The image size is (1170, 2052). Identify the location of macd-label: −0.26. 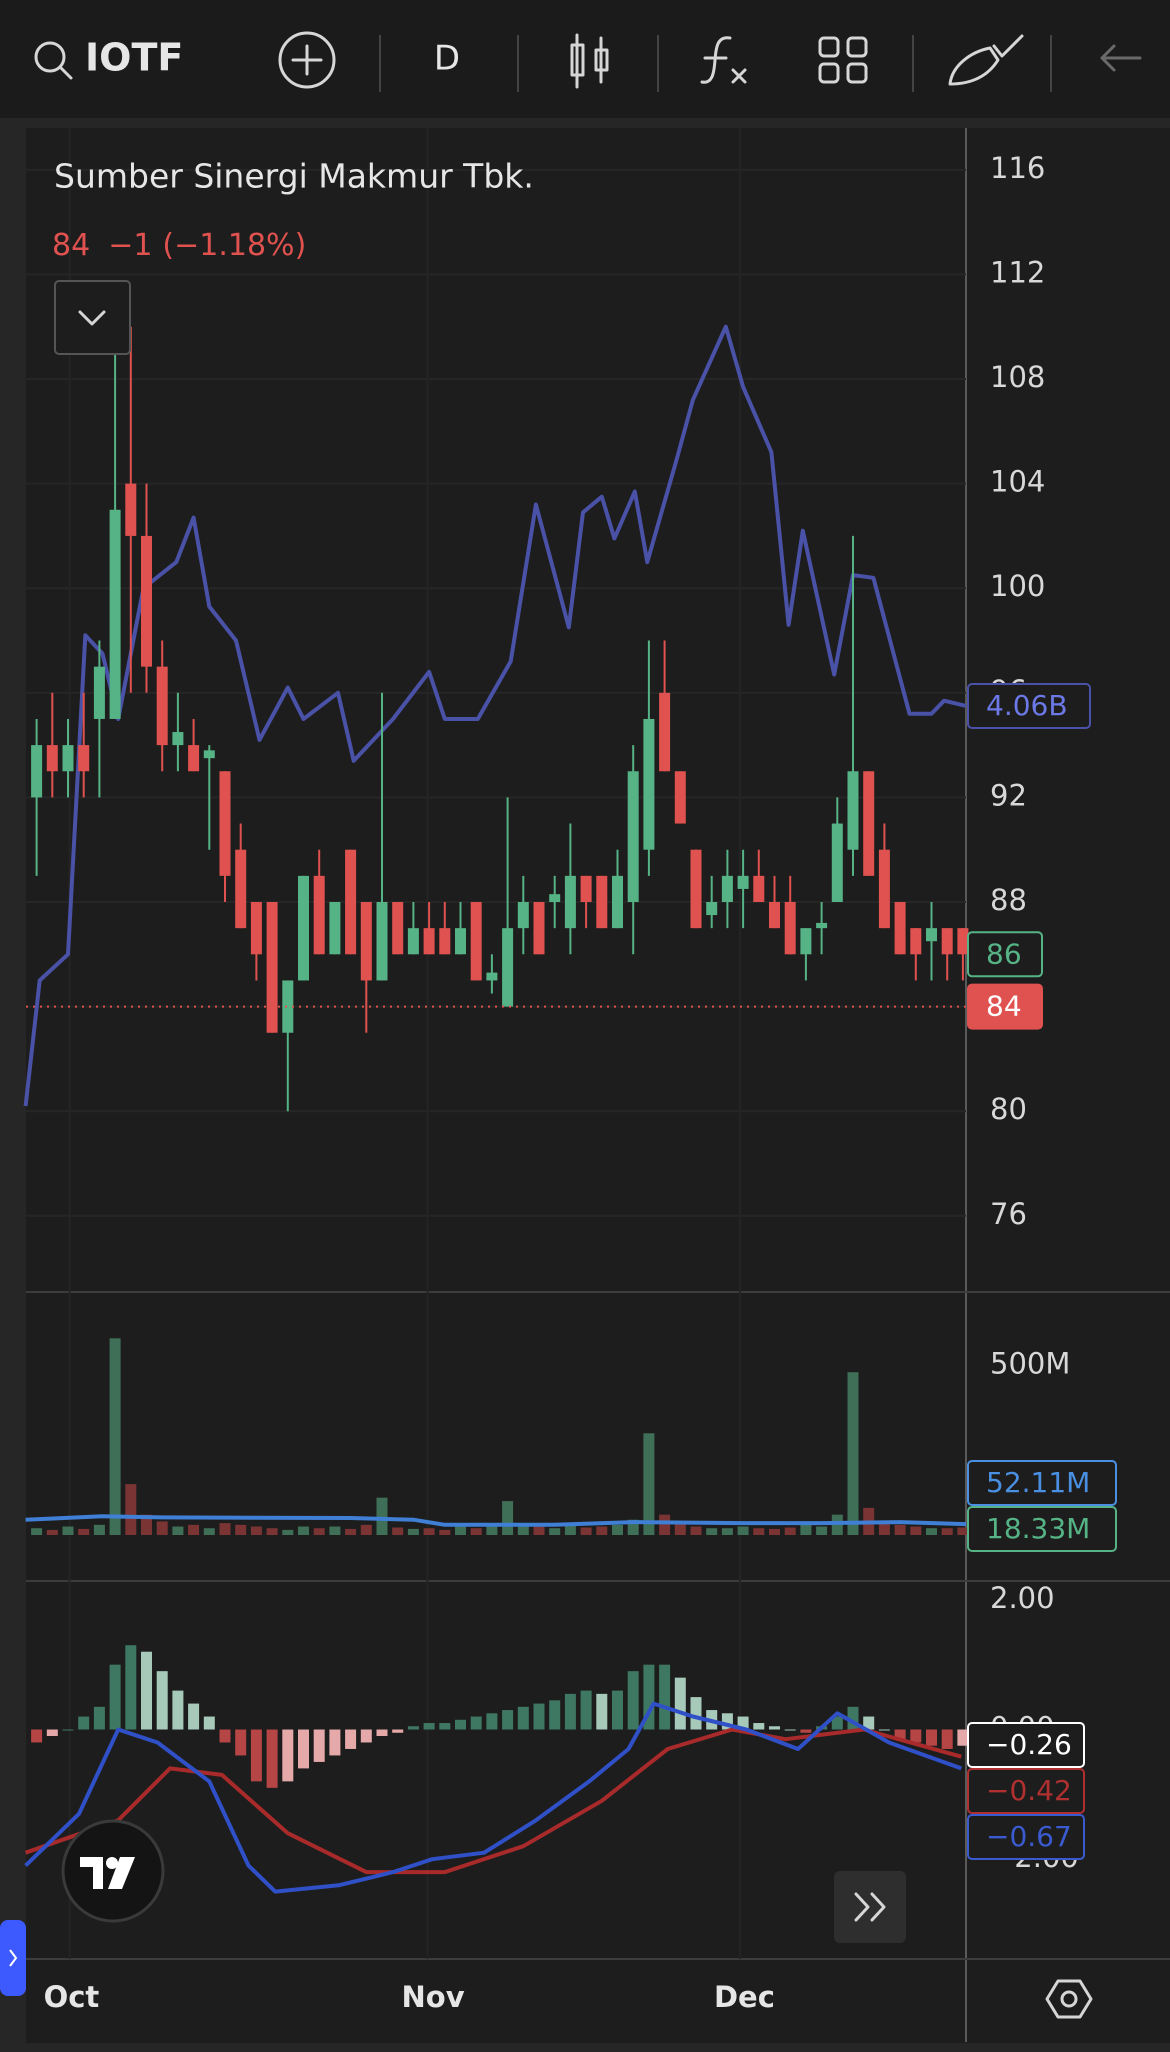
(1029, 1744).